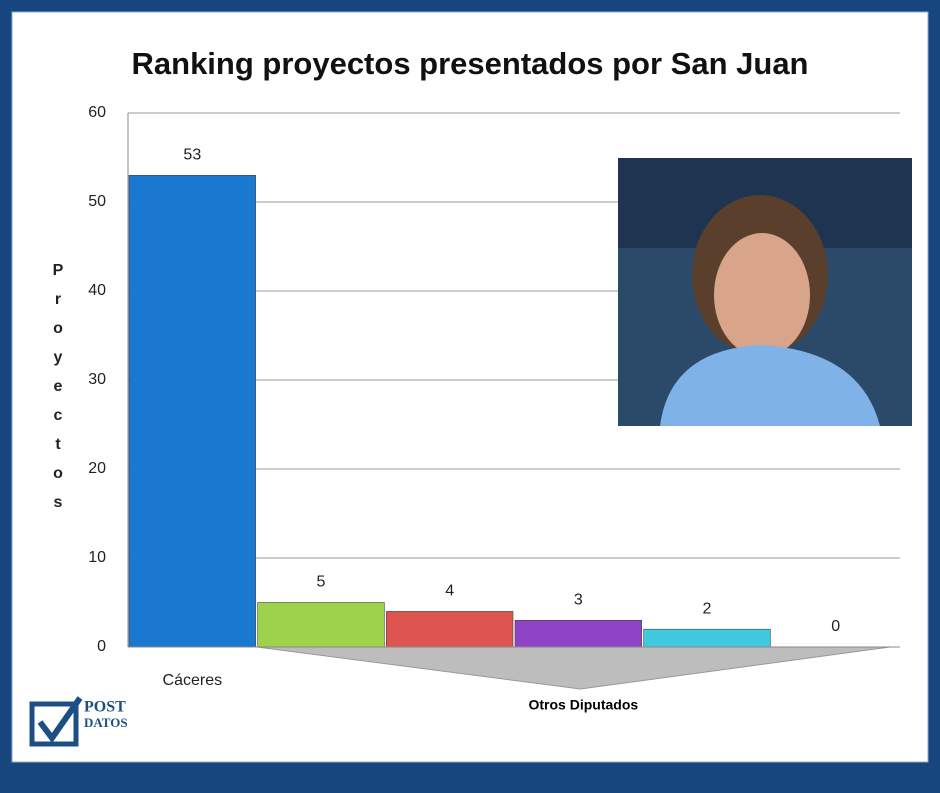  I want to click on y-tick-label: 10, so click(97, 557).